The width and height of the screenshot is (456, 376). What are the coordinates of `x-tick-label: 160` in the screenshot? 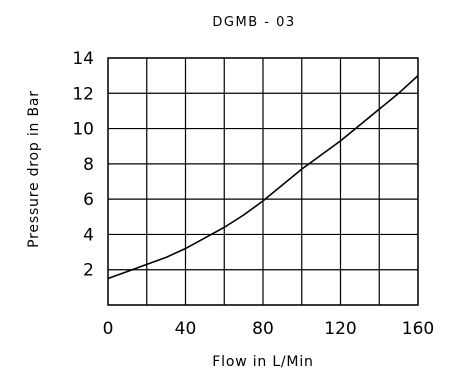 It's located at (418, 329).